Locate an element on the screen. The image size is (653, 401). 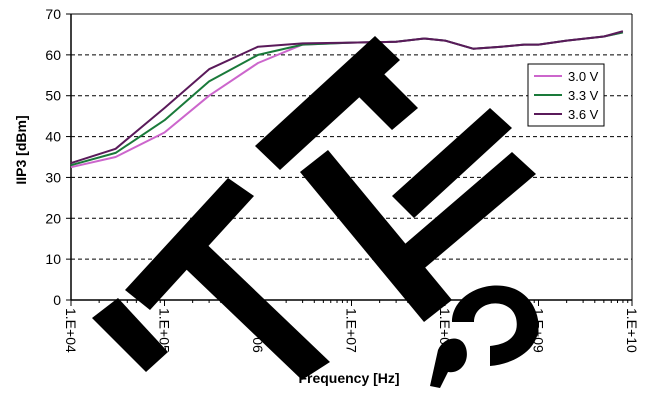
legend-label: 3.6 V is located at coordinates (583, 114).